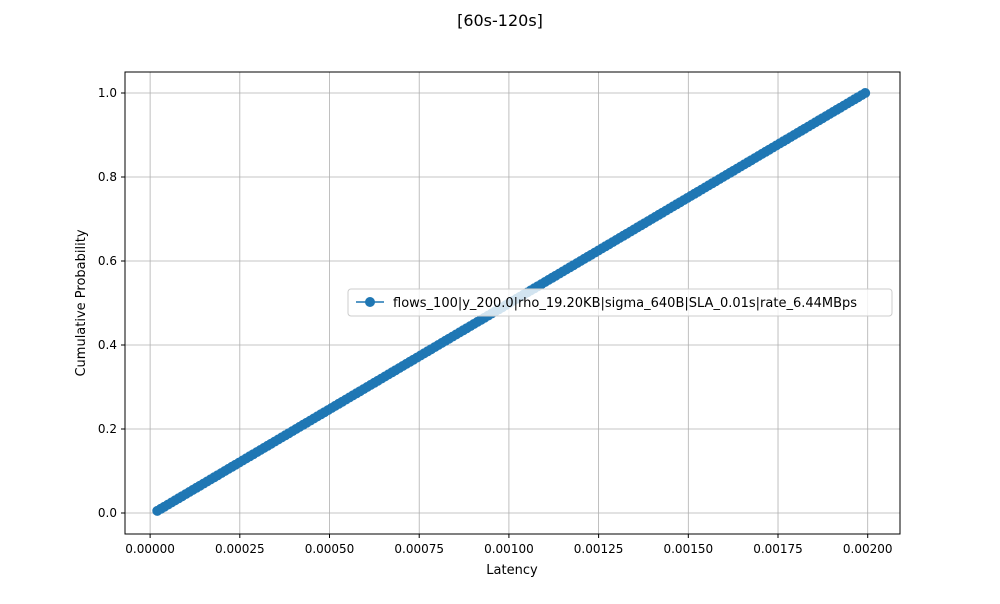 Image resolution: width=1000 pixels, height=604 pixels. Describe the element at coordinates (111, 303) in the screenshot. I see `y-axis-ticks: 0.0 0.2 0.4 0.6 0.8 1.0` at that location.